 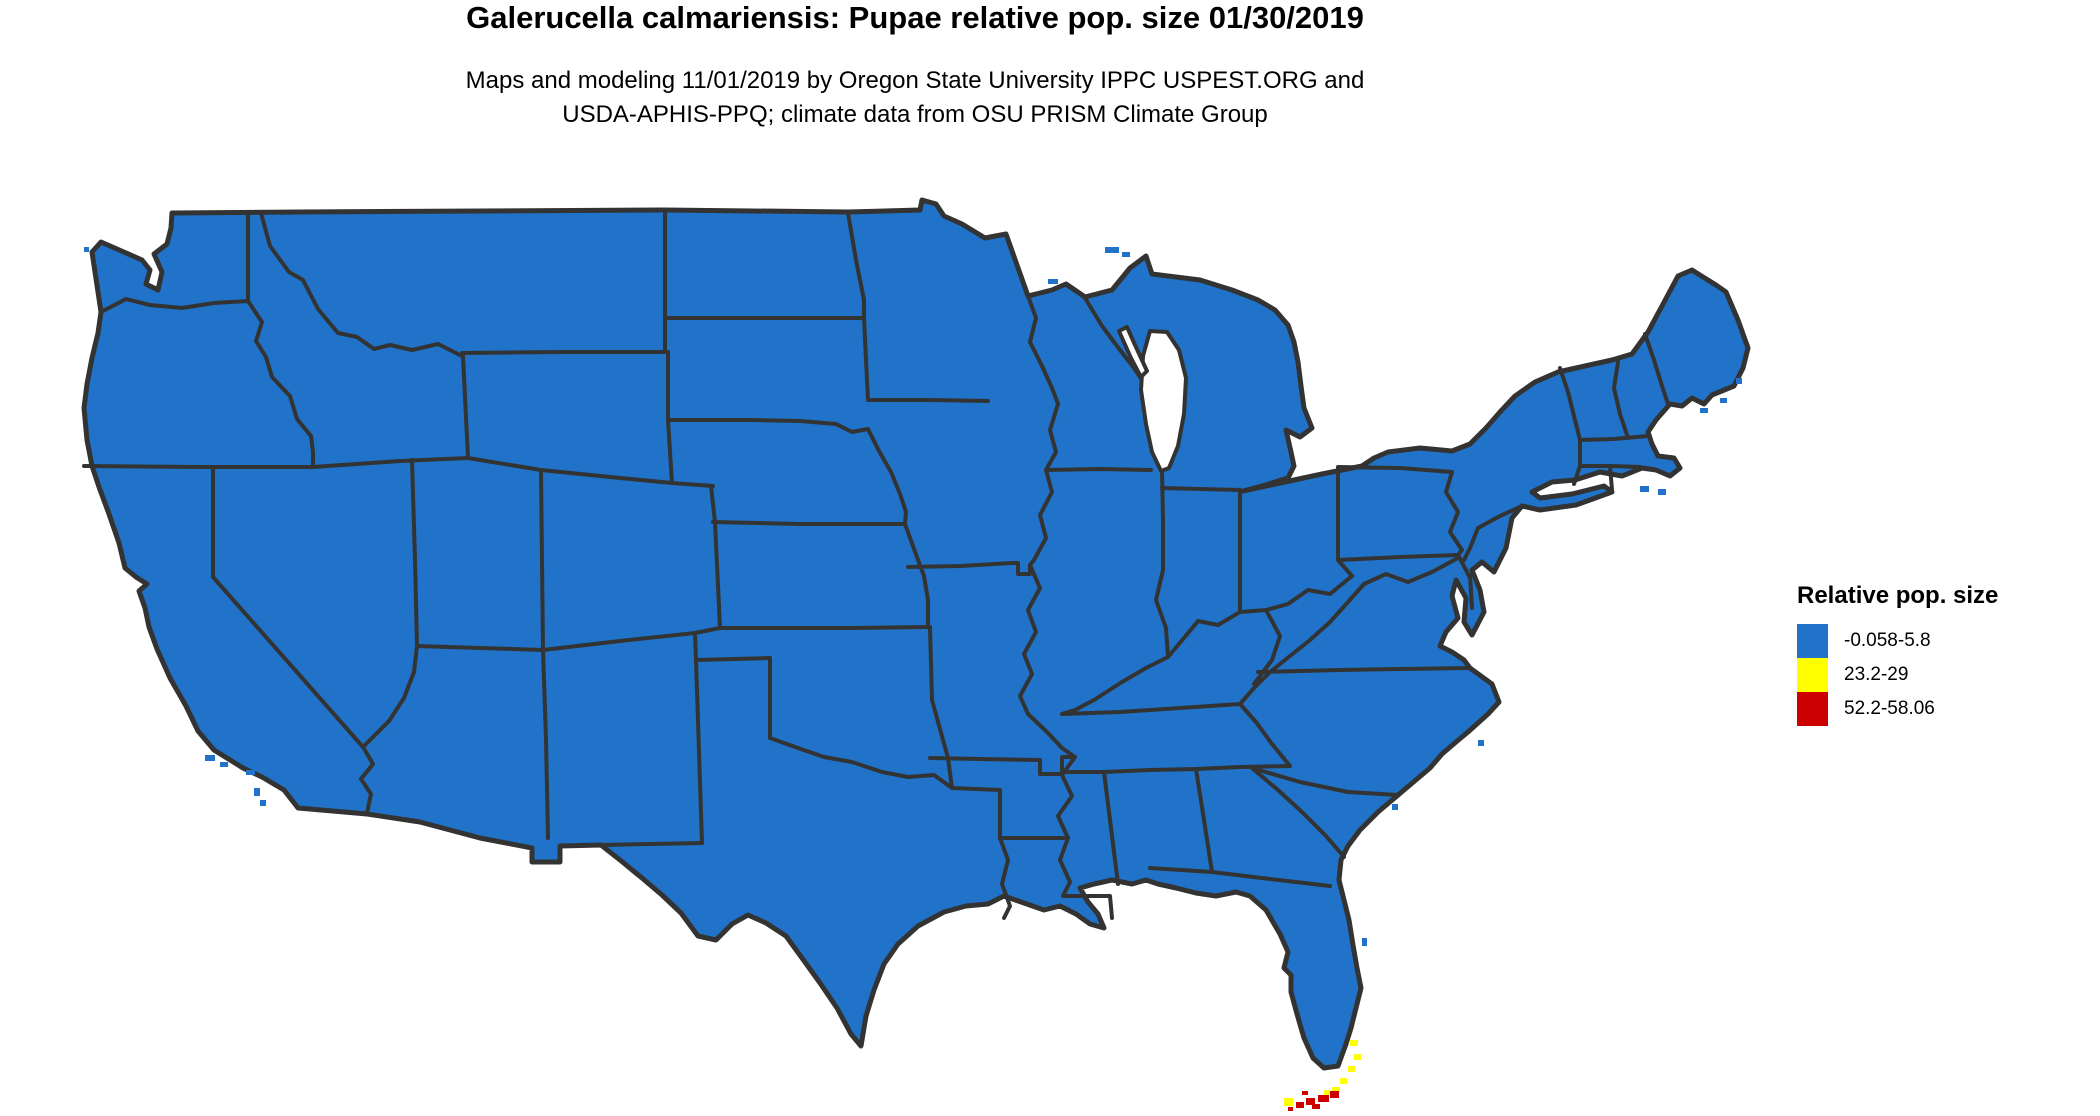 What do you see at coordinates (1937, 709) in the screenshot?
I see `legend-item-high: 52.2-58.06` at bounding box center [1937, 709].